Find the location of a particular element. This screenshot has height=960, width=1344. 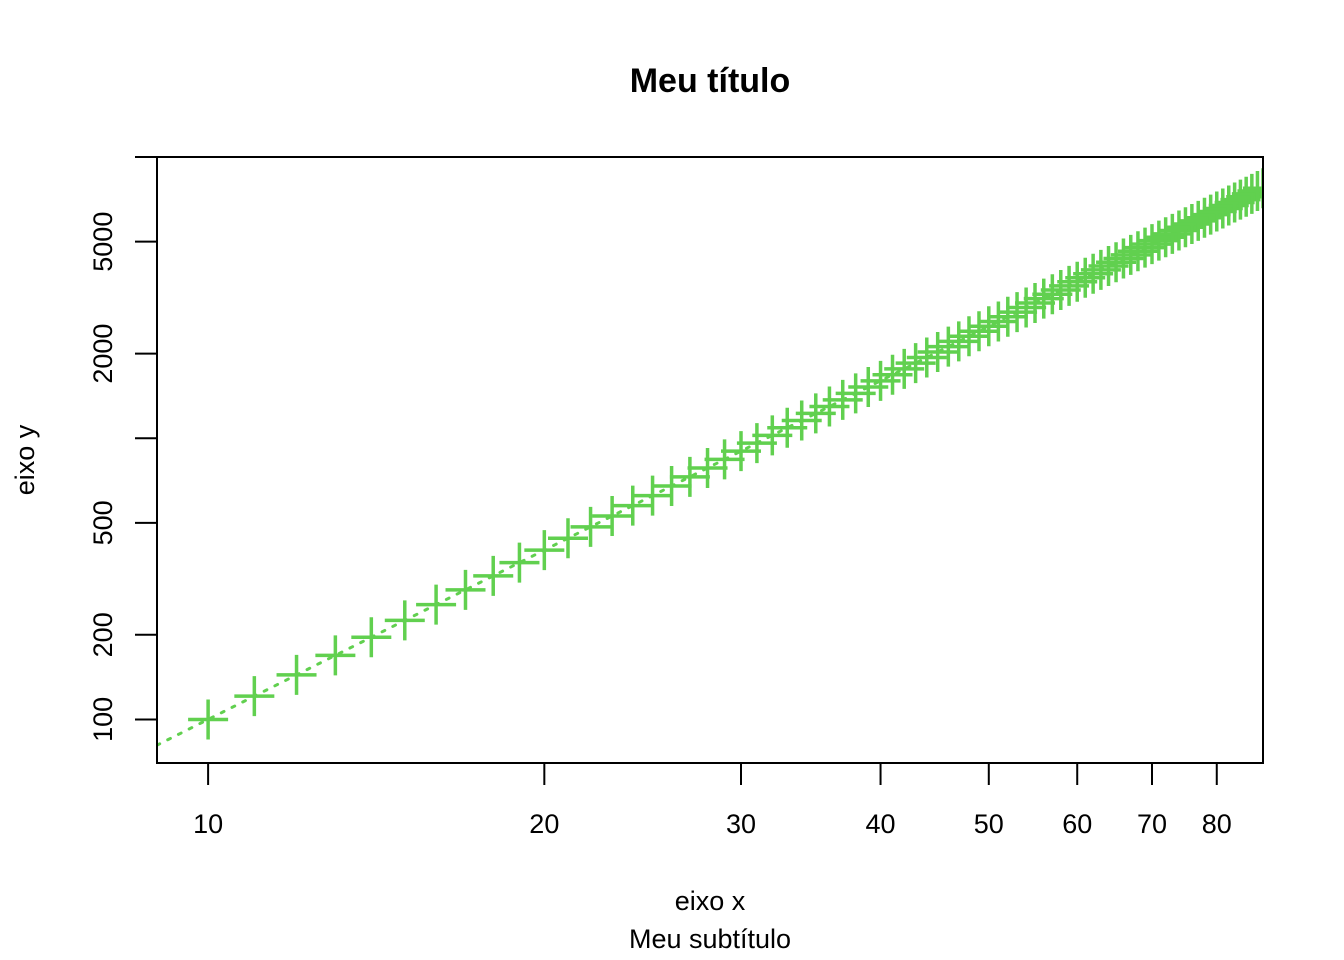

x-tick-label: 20 is located at coordinates (544, 824).